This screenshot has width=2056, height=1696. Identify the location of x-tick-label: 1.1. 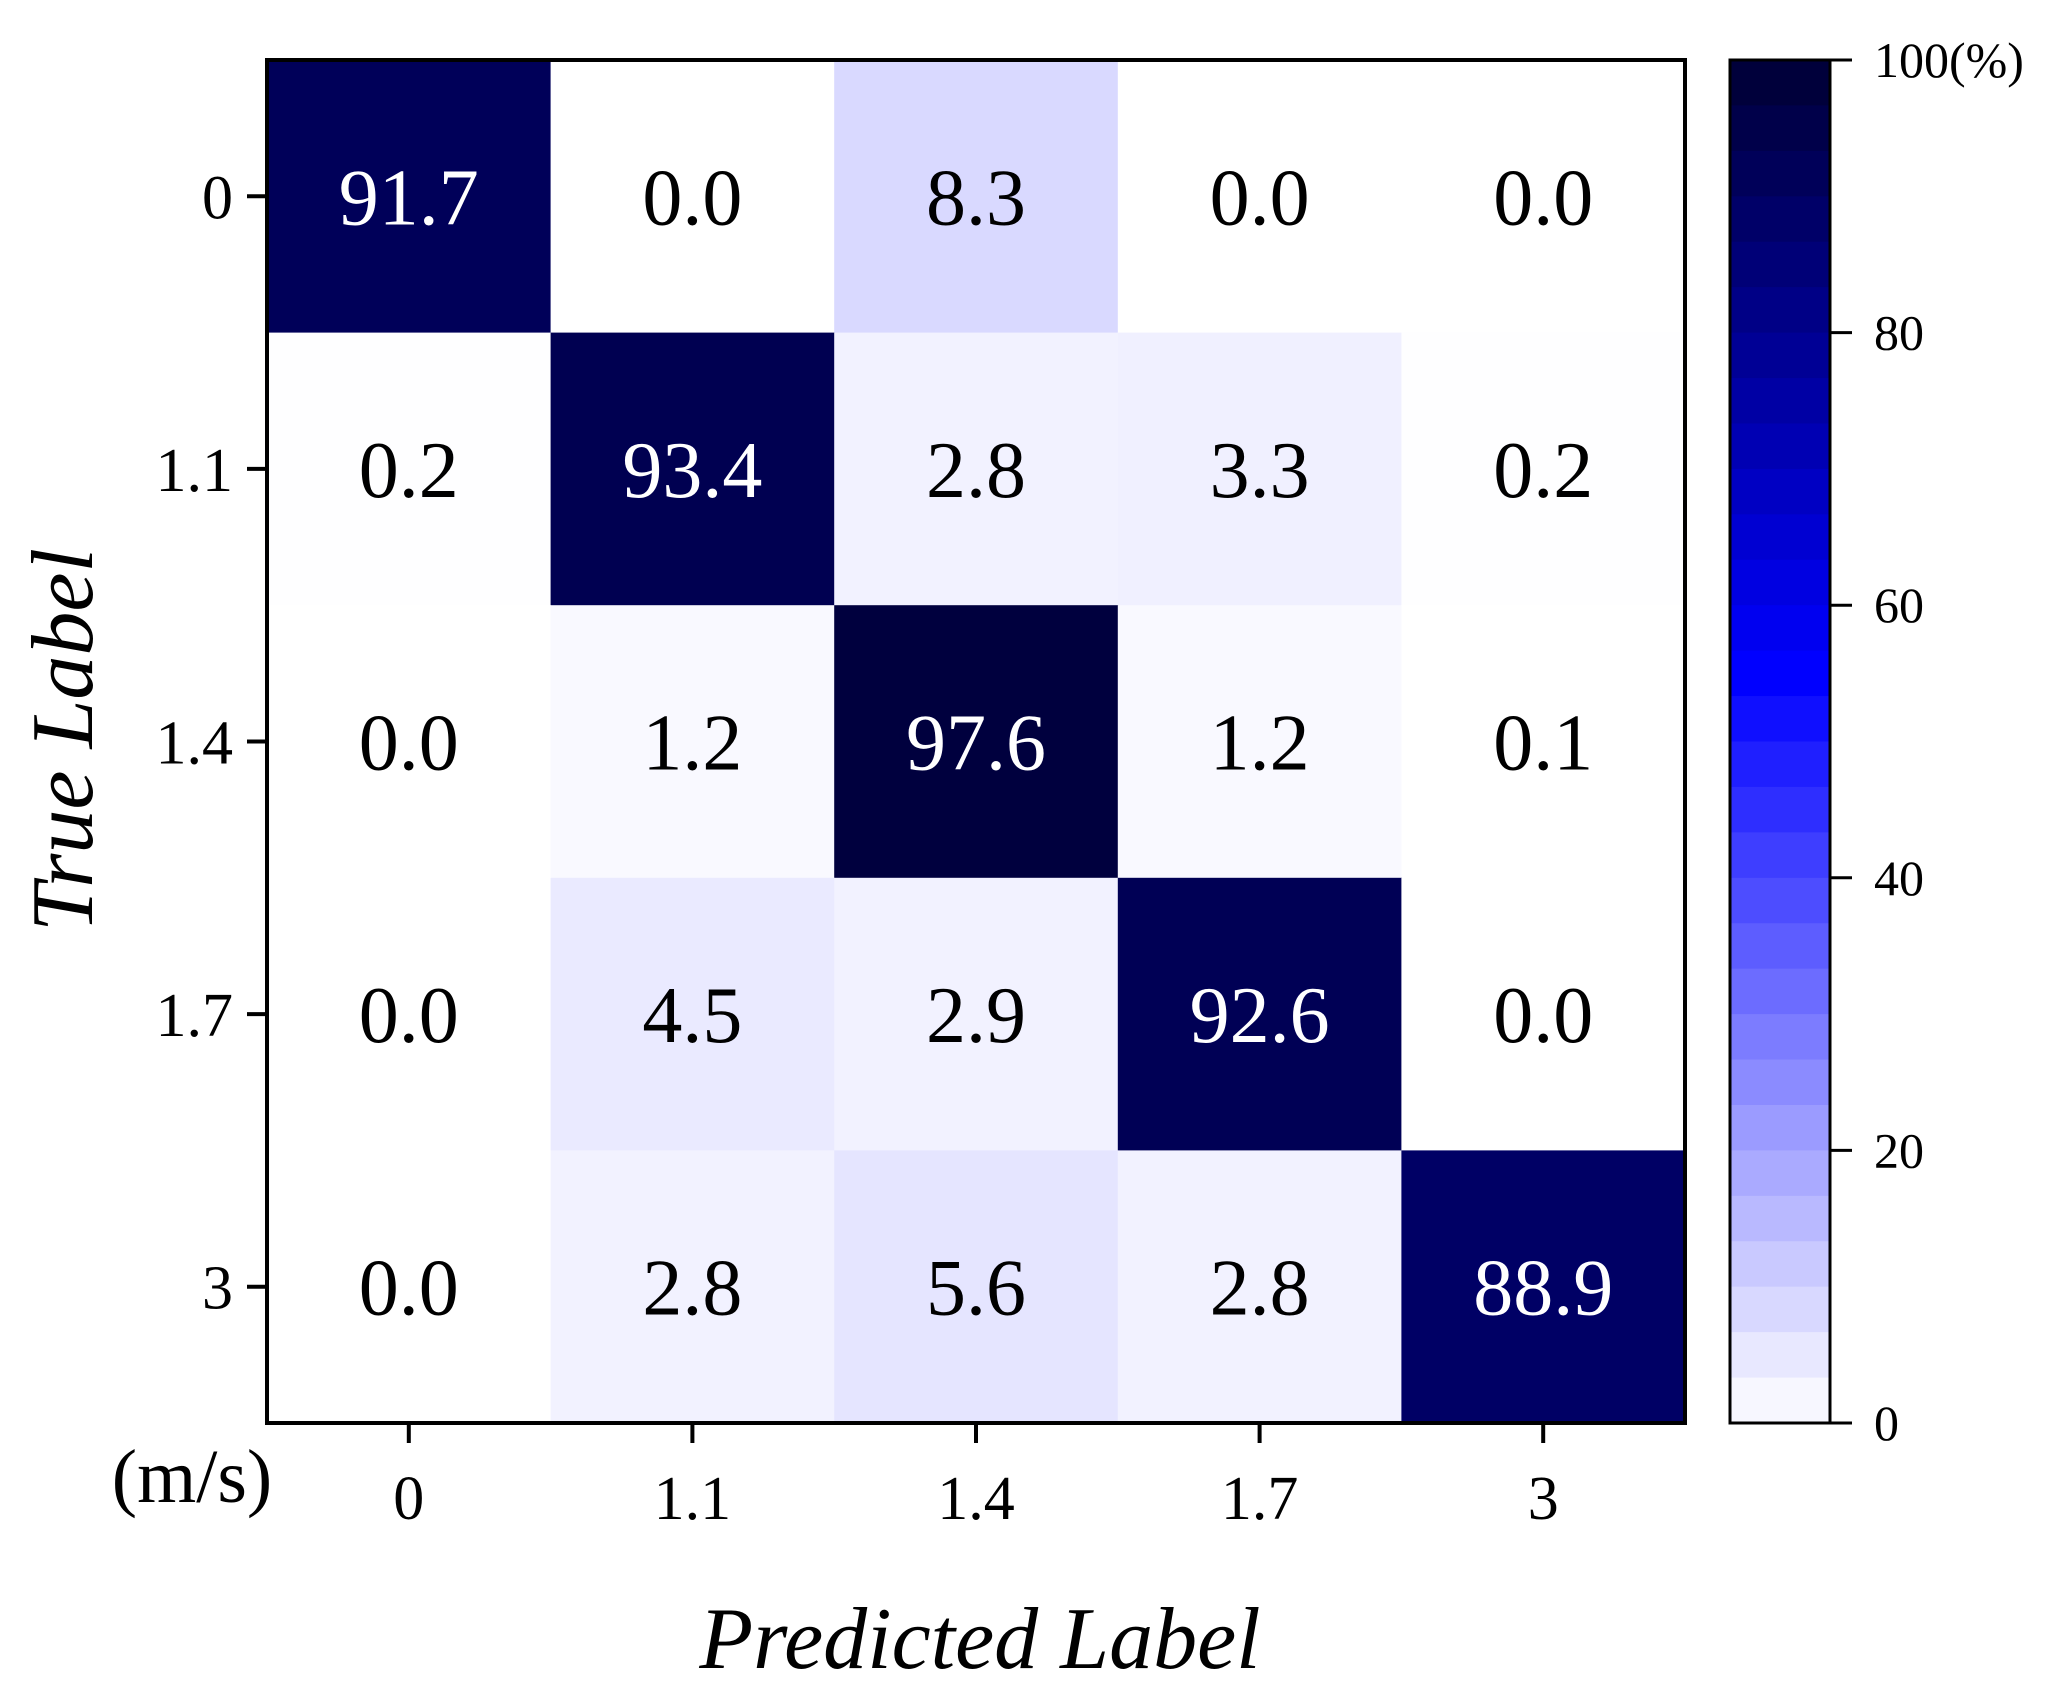
(693, 1499).